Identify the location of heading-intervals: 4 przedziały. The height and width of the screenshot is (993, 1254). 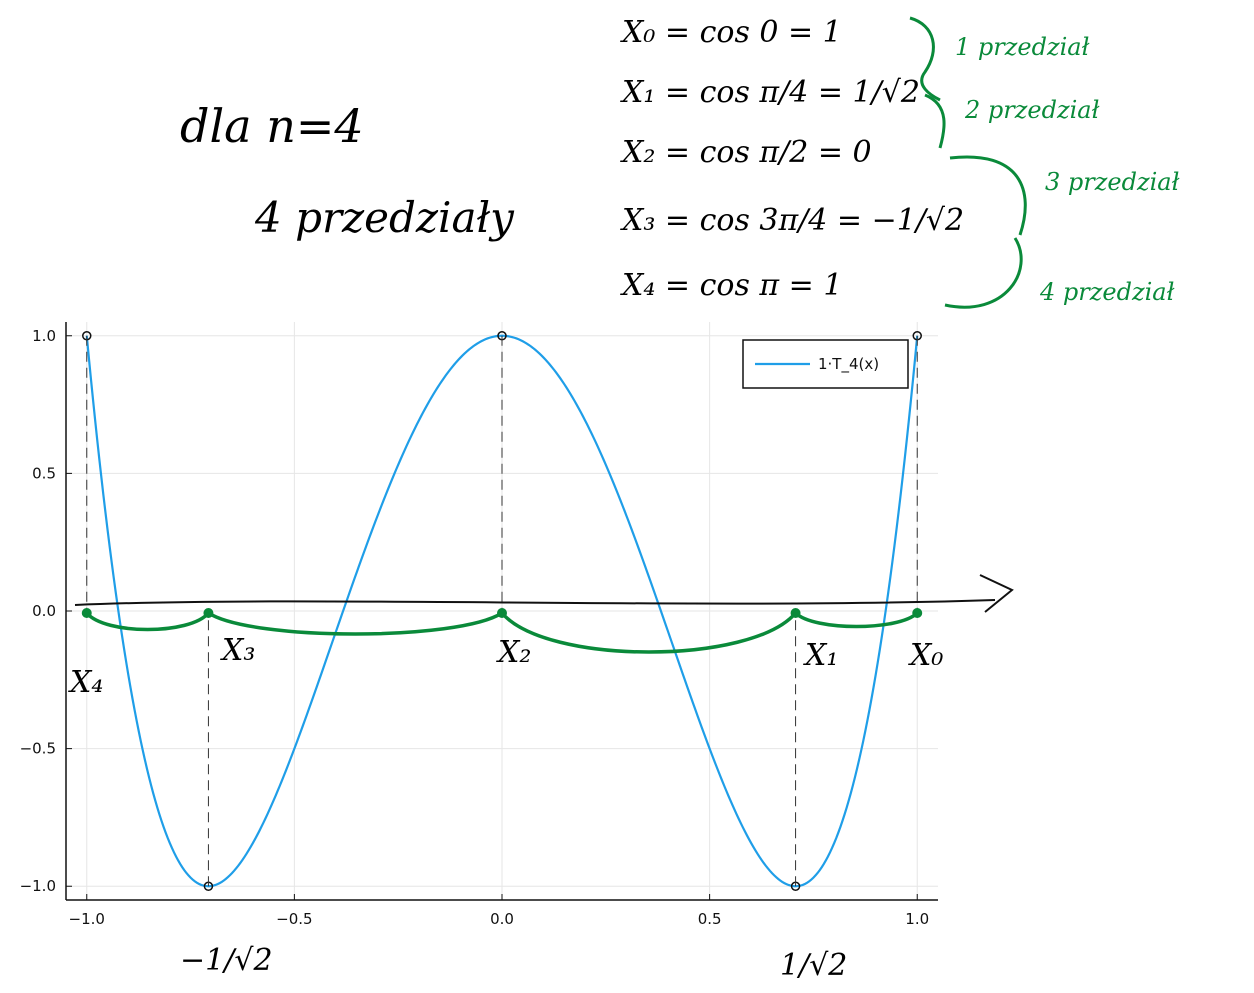
(384, 217).